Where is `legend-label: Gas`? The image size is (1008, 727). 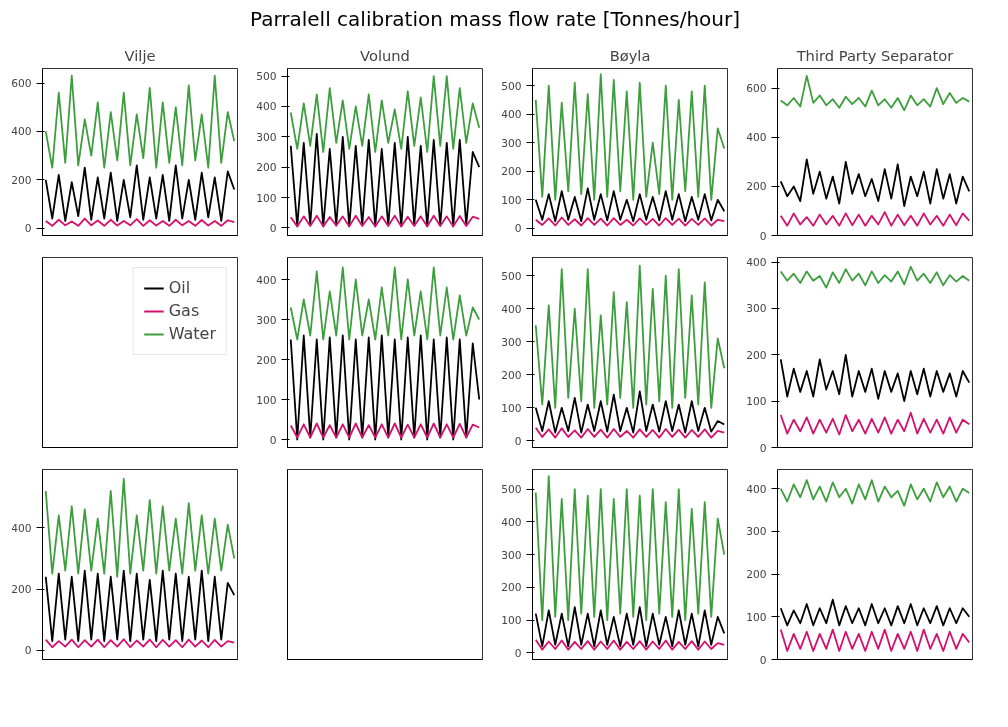
legend-label: Gas is located at coordinates (184, 311).